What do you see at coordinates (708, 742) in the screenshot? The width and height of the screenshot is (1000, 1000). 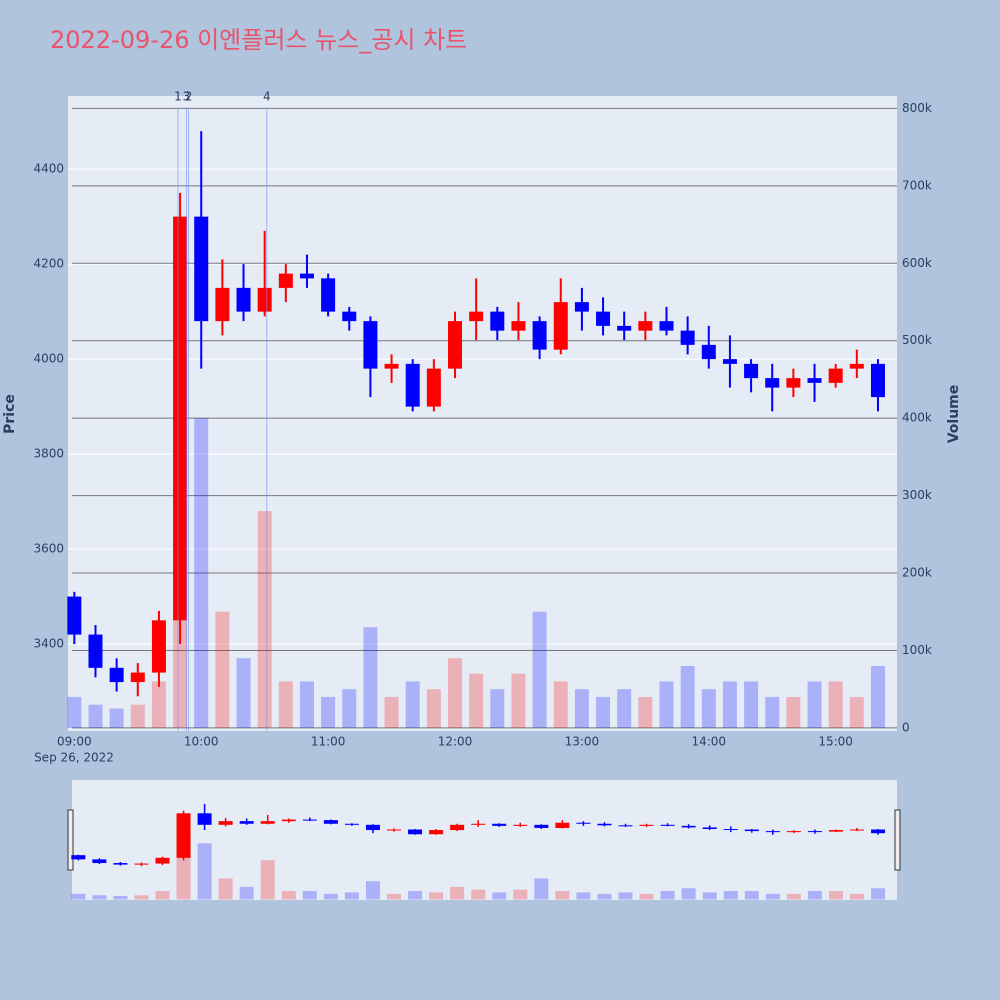 I see `x-tick-label: 14:00` at bounding box center [708, 742].